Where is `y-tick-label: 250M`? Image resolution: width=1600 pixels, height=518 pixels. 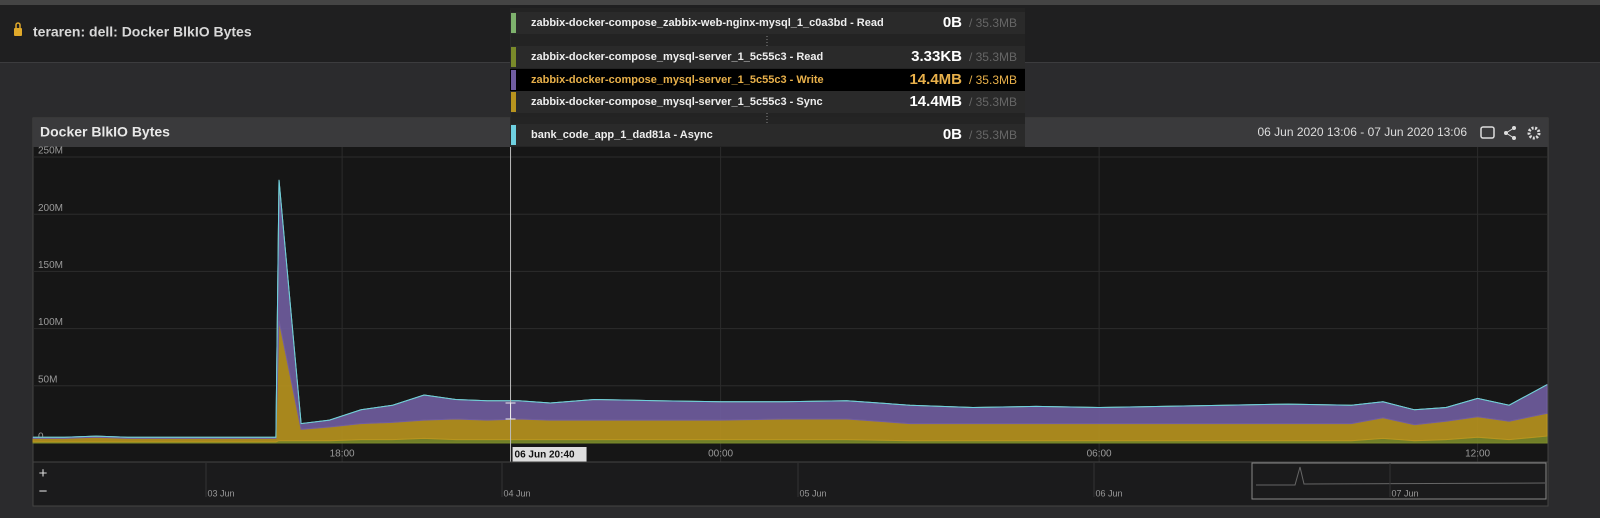 y-tick-label: 250M is located at coordinates (50, 151).